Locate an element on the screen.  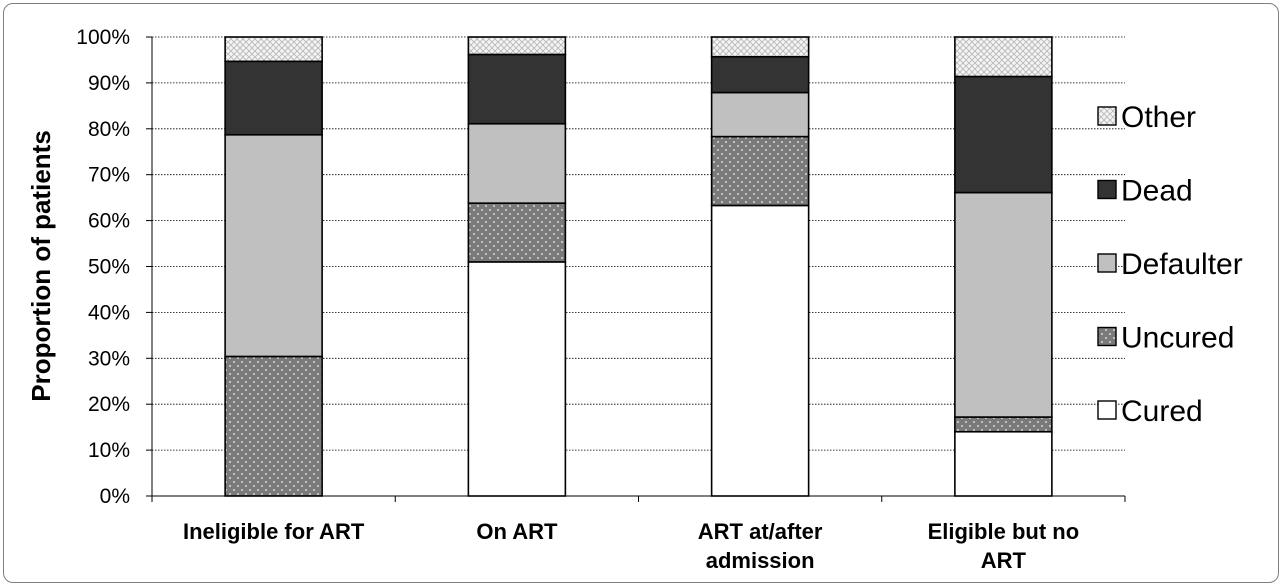
y-tick-labels: 0% 10% 20% 30% 40% 50% 60% 70% 80% 90% 100% is located at coordinates (103, 267).